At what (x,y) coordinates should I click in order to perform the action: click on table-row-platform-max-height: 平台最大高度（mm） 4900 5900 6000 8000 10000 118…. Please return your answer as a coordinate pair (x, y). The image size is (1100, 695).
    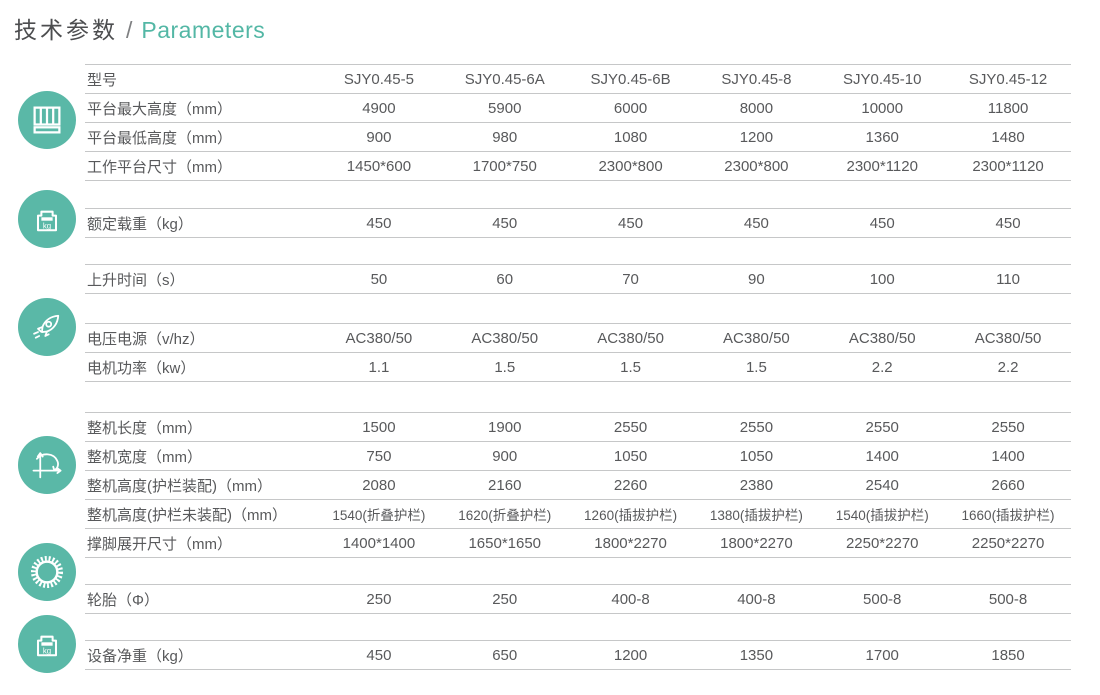
    Looking at the image, I should click on (578, 108).